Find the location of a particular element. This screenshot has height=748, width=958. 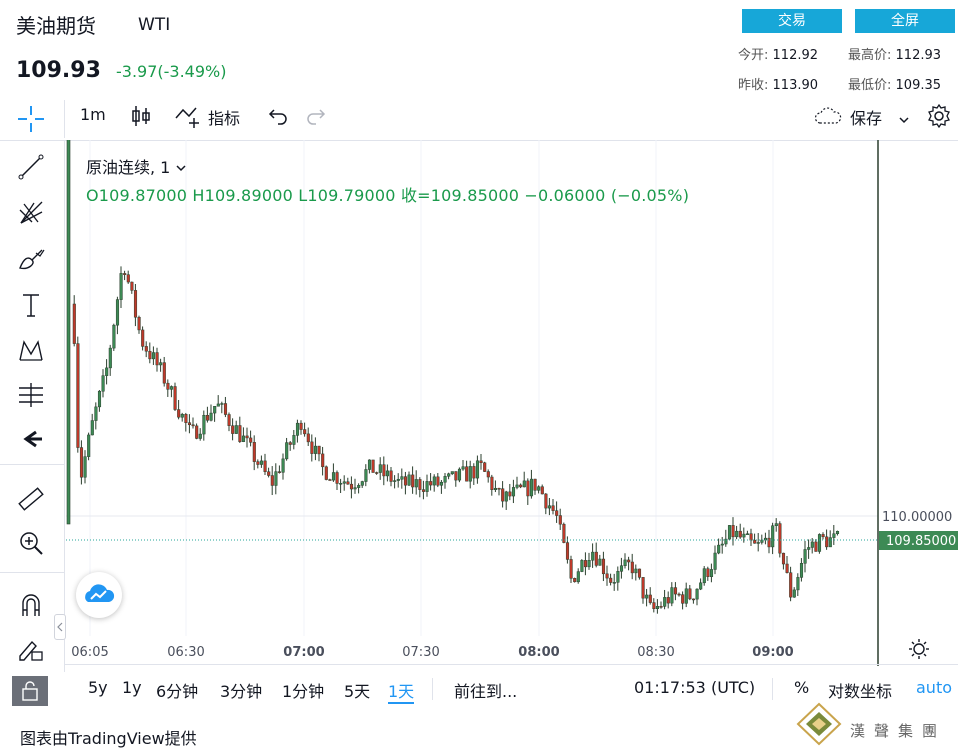

brush-tool is located at coordinates (31, 259).